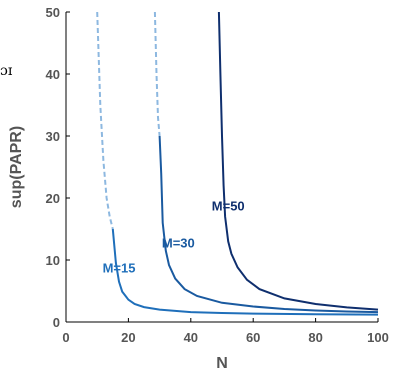 This screenshot has width=407, height=380. Describe the element at coordinates (157, 74) in the screenshot. I see `series-line-dashed-M=30` at that location.